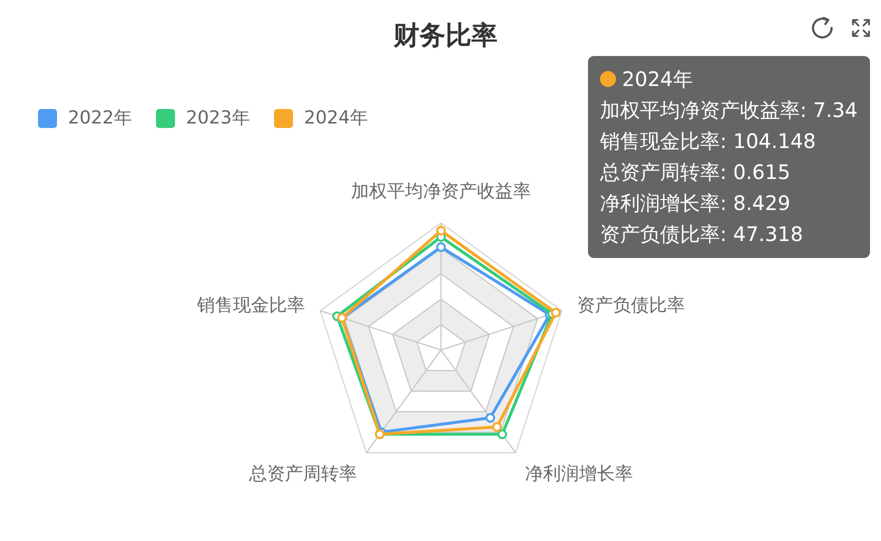  What do you see at coordinates (631, 305) in the screenshot?
I see `spoke-label: 资产负债比率` at bounding box center [631, 305].